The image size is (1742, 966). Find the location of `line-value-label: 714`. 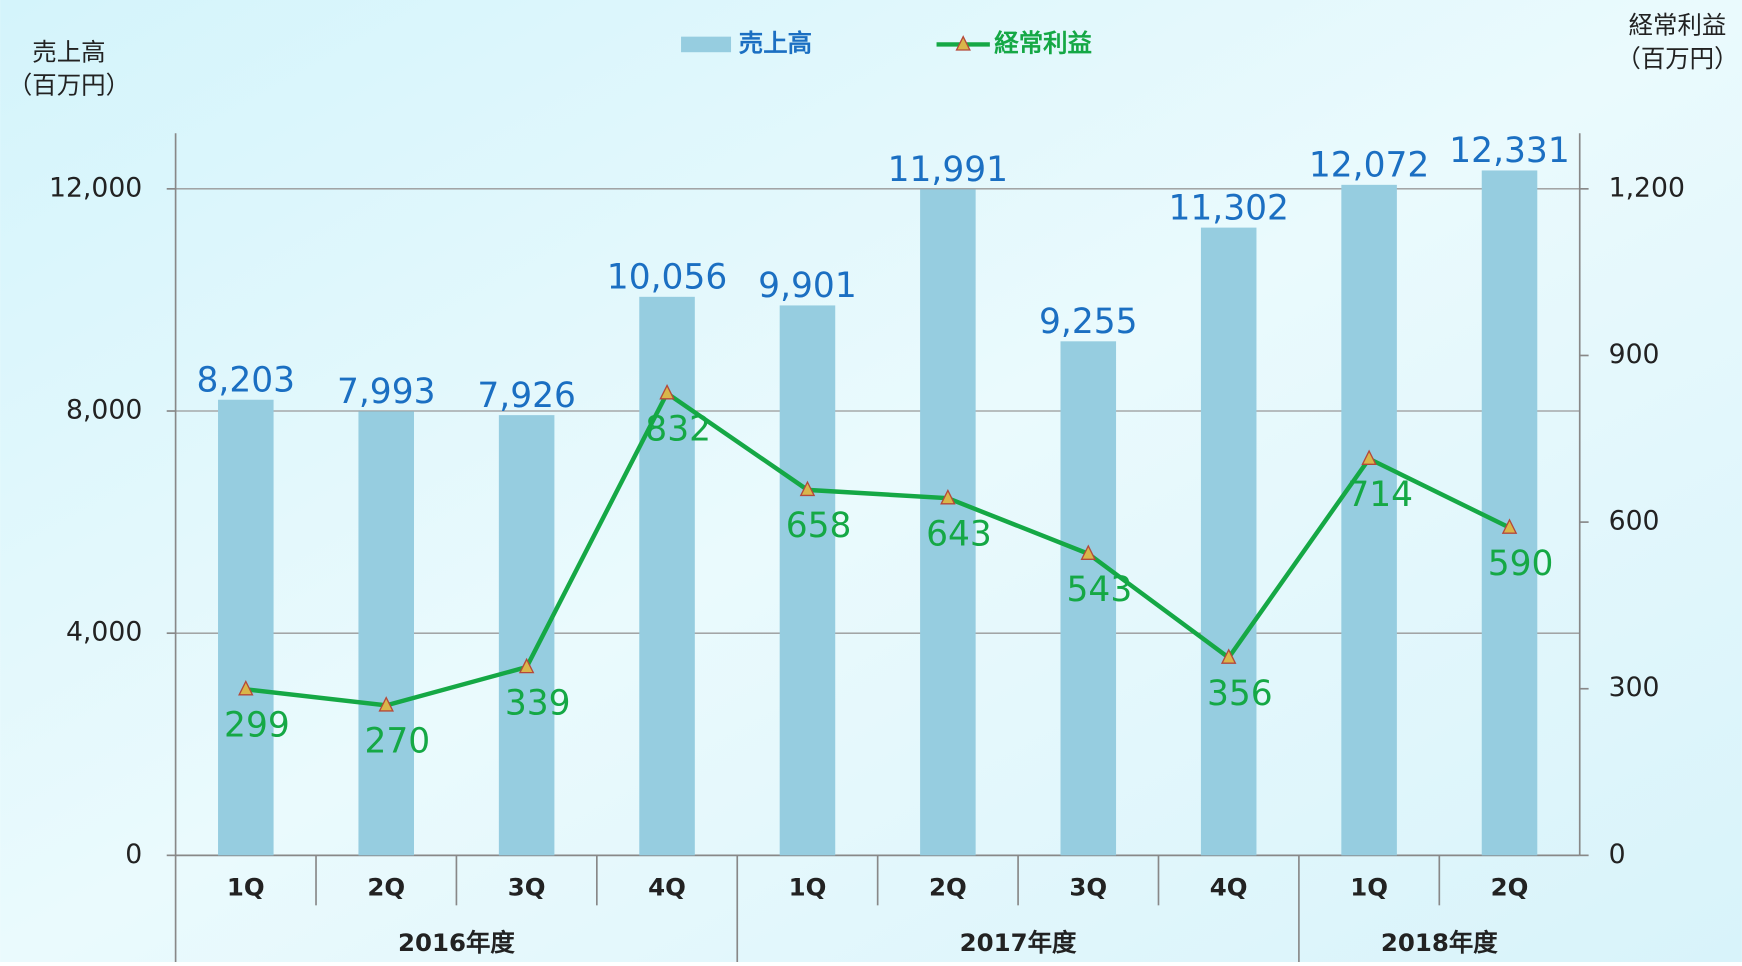

line-value-label: 714 is located at coordinates (1380, 495).